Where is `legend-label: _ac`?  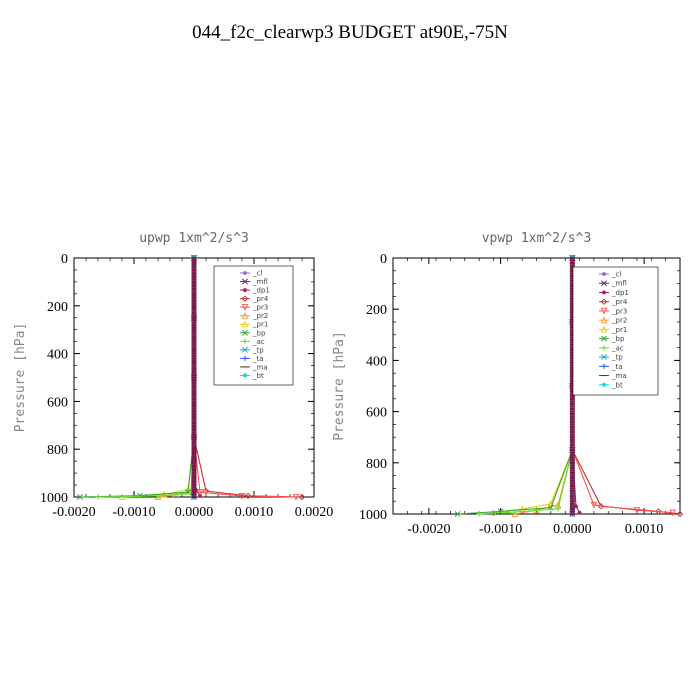
legend-label: _ac is located at coordinates (258, 342).